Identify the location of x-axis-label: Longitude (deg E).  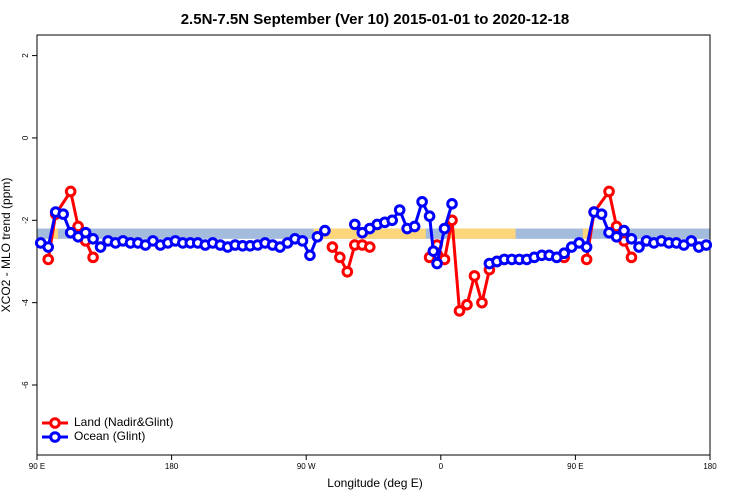
(374, 483).